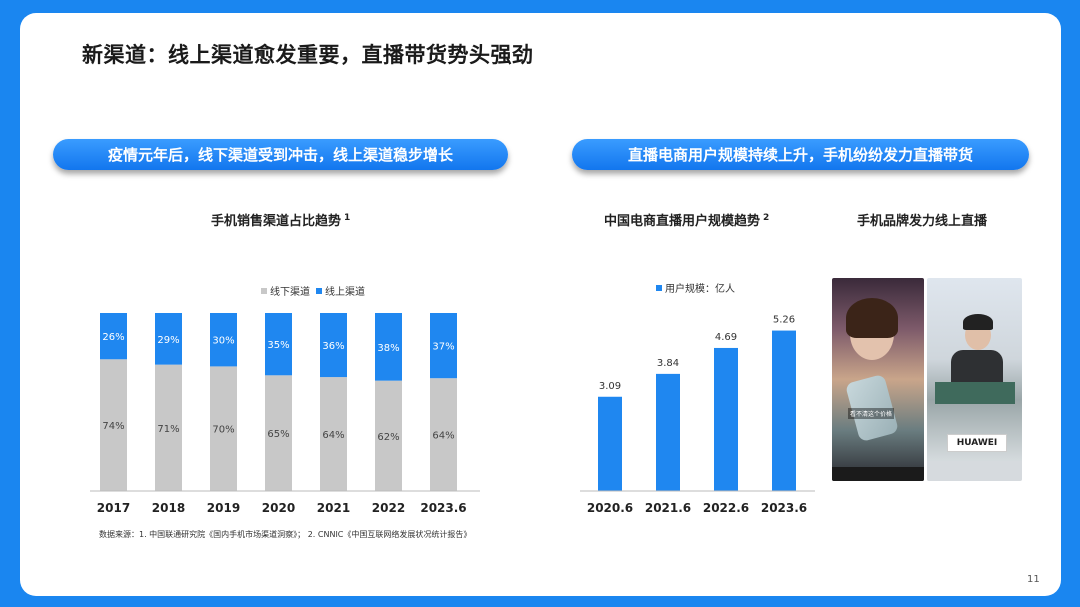 The height and width of the screenshot is (607, 1080). Describe the element at coordinates (278, 507) in the screenshot. I see `x-tick-2020: 2020` at that location.